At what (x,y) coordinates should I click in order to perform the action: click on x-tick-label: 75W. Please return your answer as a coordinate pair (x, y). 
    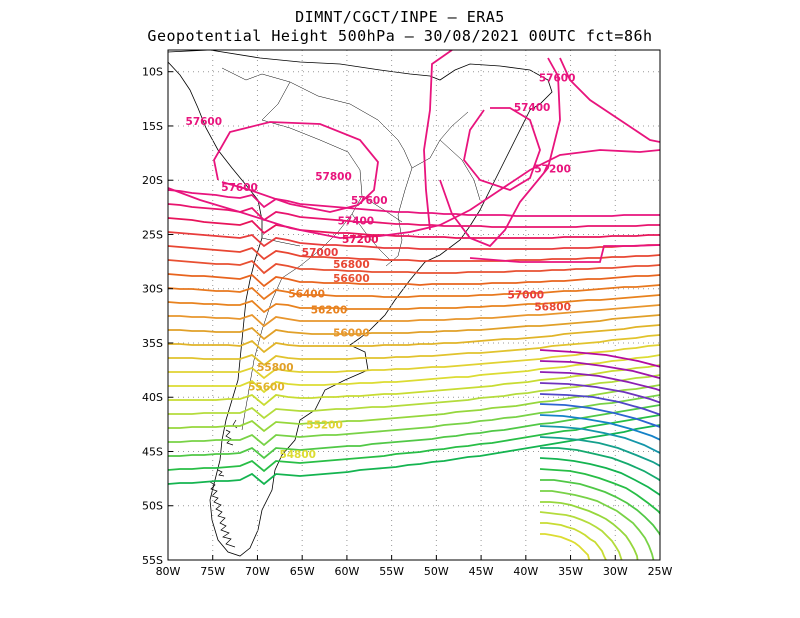
    Looking at the image, I should click on (212, 571).